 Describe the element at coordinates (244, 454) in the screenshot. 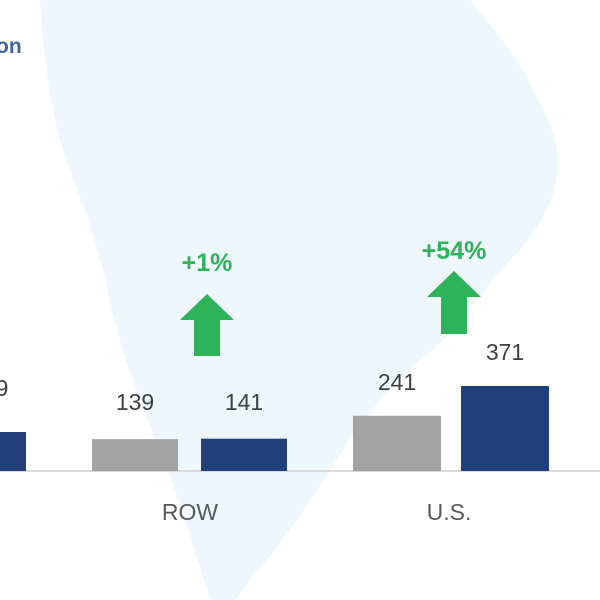

I see `current-bar-row` at that location.